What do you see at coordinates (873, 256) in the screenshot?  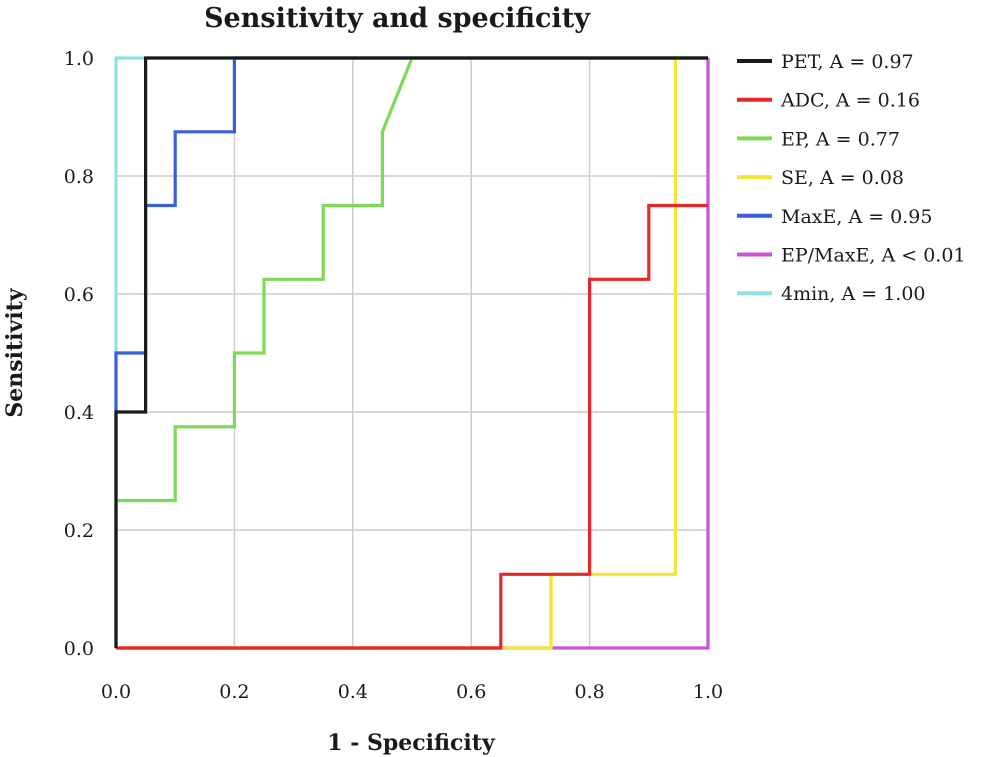 I see `legend-label: EP/MaxE, A < 0.01` at bounding box center [873, 256].